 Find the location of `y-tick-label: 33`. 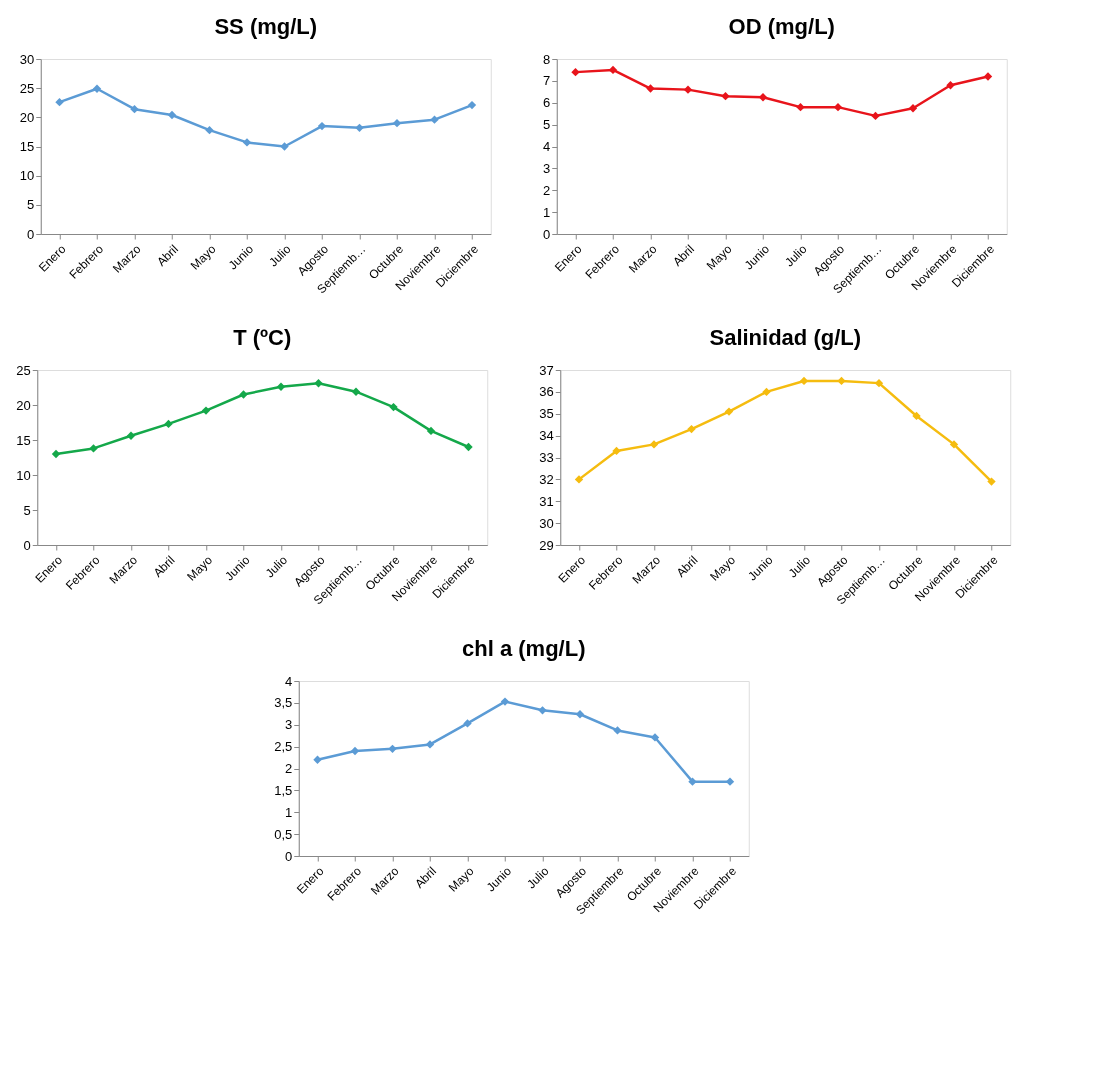

y-tick-label: 33 is located at coordinates (546, 457).